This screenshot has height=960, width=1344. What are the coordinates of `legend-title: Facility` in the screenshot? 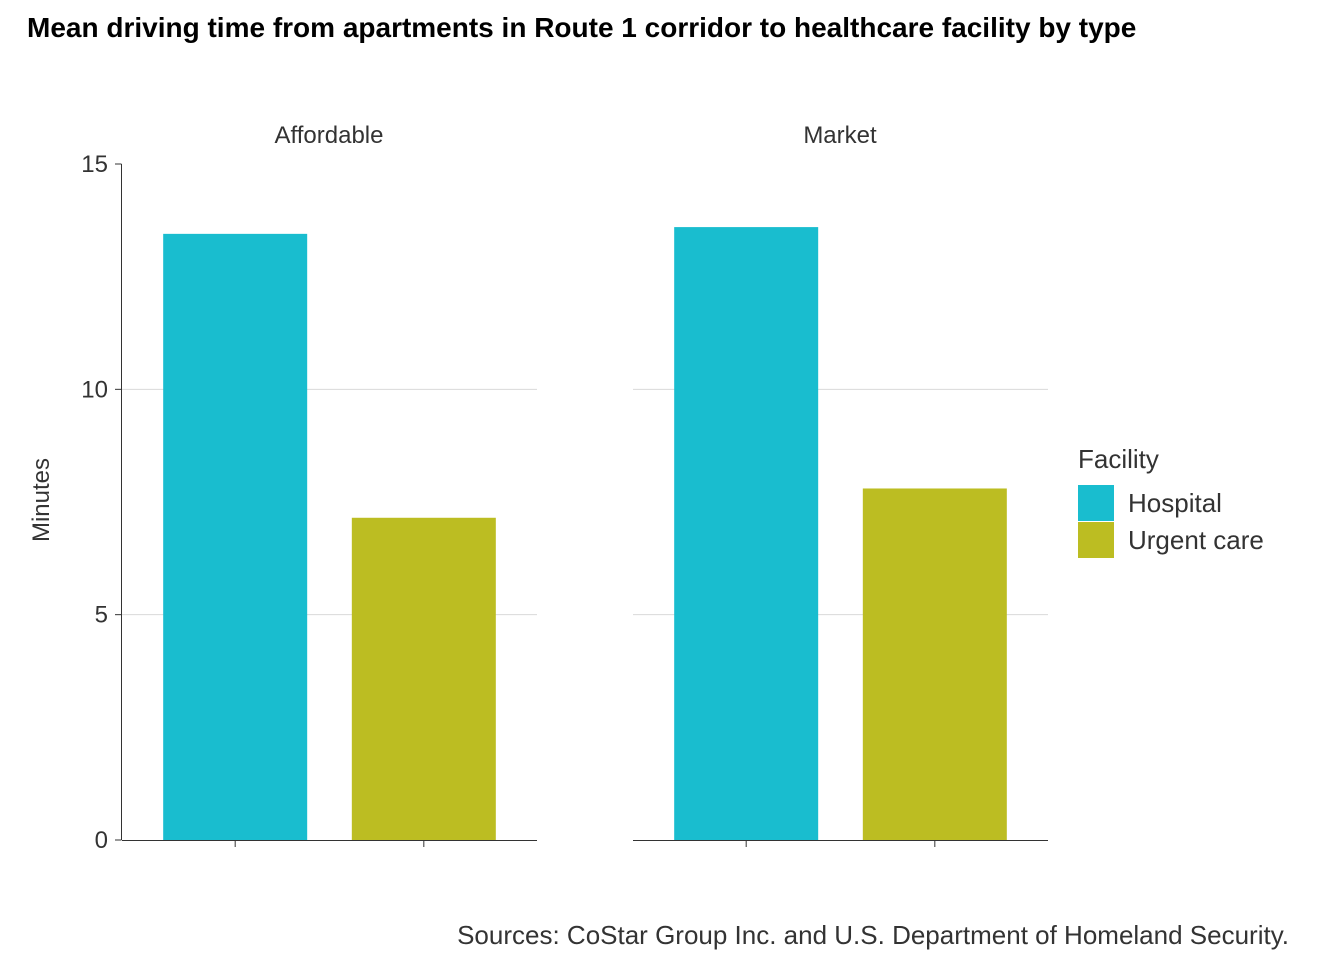 It's located at (1118, 459).